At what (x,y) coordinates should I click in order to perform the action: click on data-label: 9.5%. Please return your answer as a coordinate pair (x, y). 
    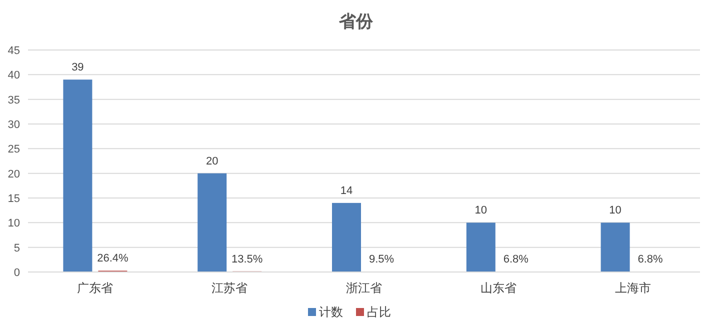
    Looking at the image, I should click on (381, 260).